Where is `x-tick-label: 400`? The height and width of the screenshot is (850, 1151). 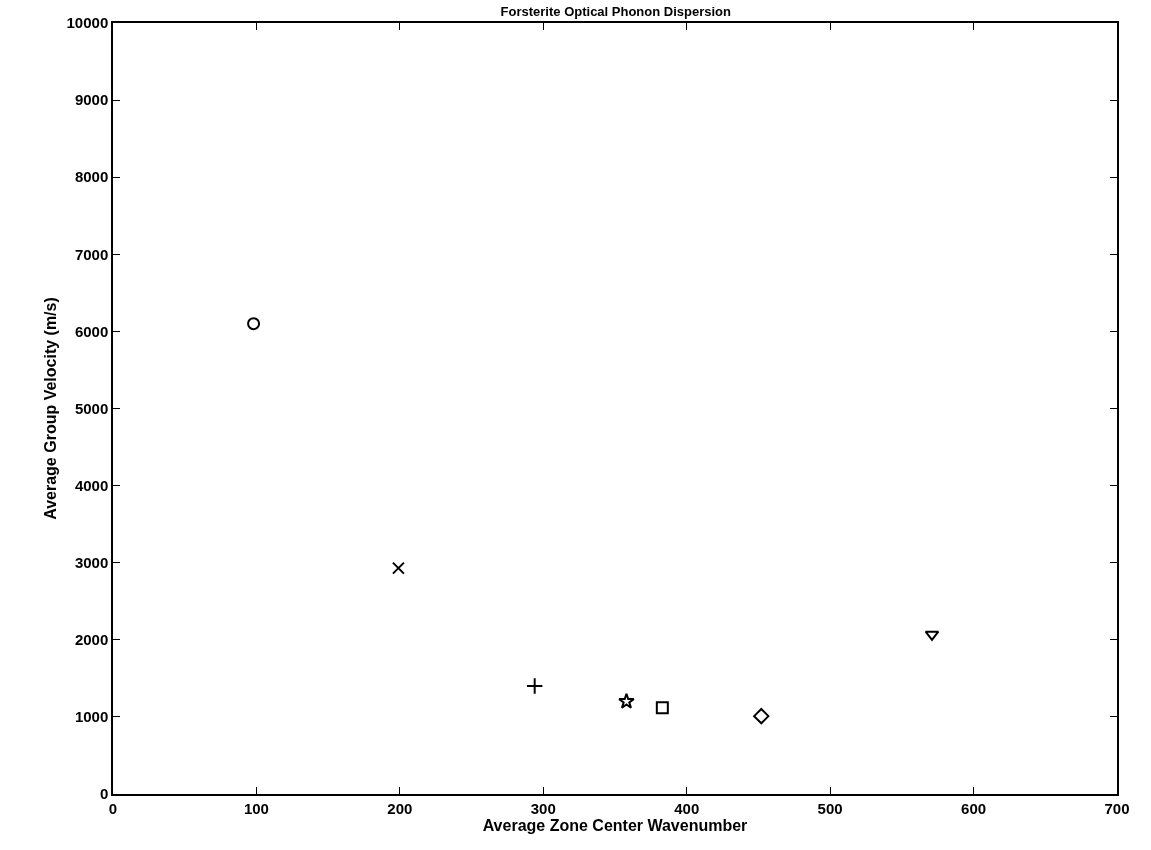
x-tick-label: 400 is located at coordinates (687, 808).